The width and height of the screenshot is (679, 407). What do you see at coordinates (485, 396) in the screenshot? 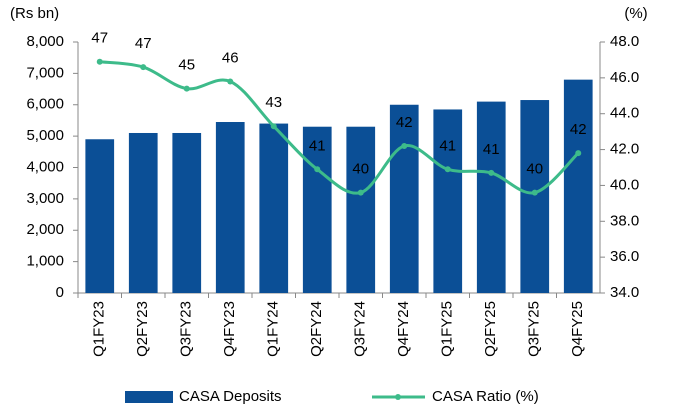
I see `legend-label: CASA Ratio (%)` at bounding box center [485, 396].